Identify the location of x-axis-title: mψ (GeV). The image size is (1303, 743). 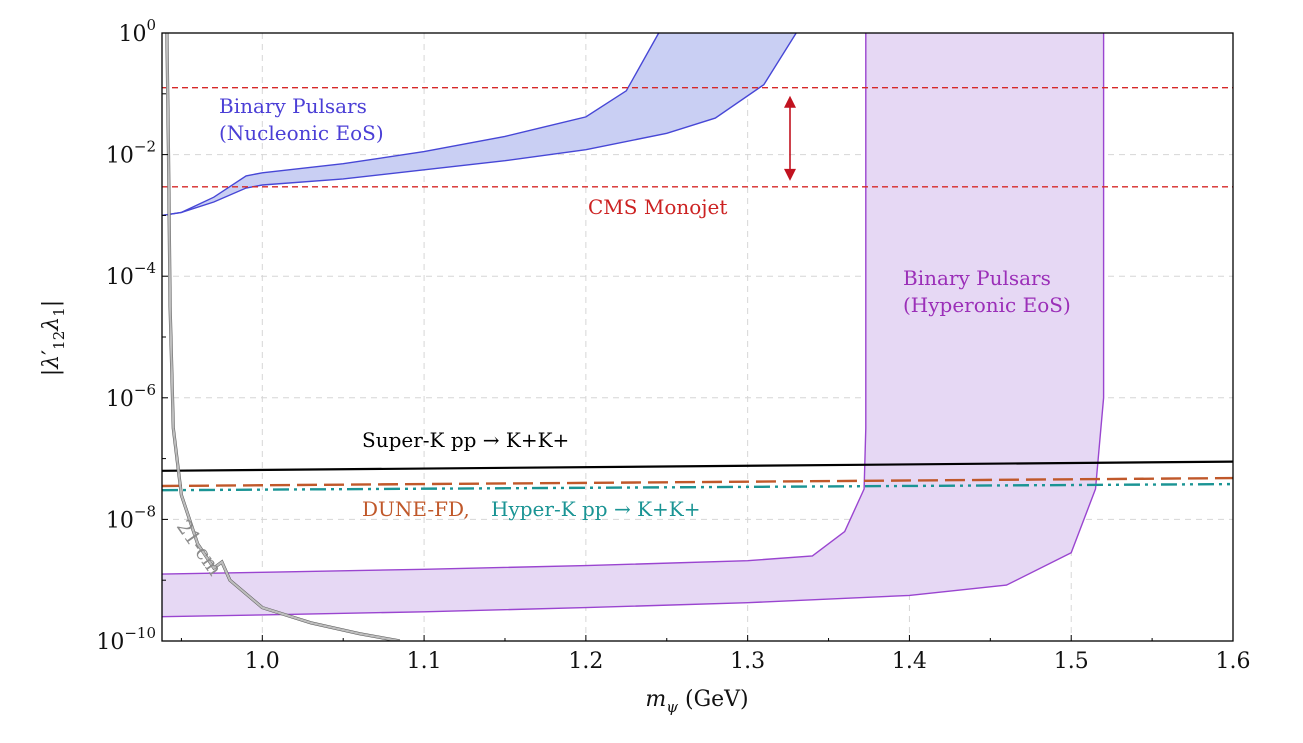
(696, 701).